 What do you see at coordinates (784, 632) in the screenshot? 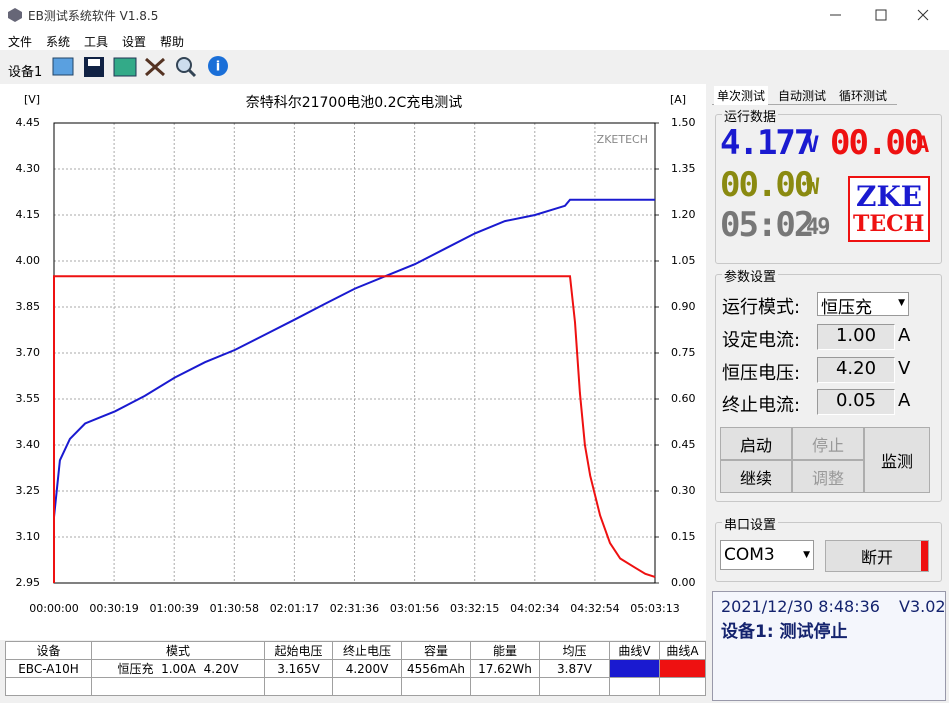
I see `status-message: 设备1: 测试停止` at bounding box center [784, 632].